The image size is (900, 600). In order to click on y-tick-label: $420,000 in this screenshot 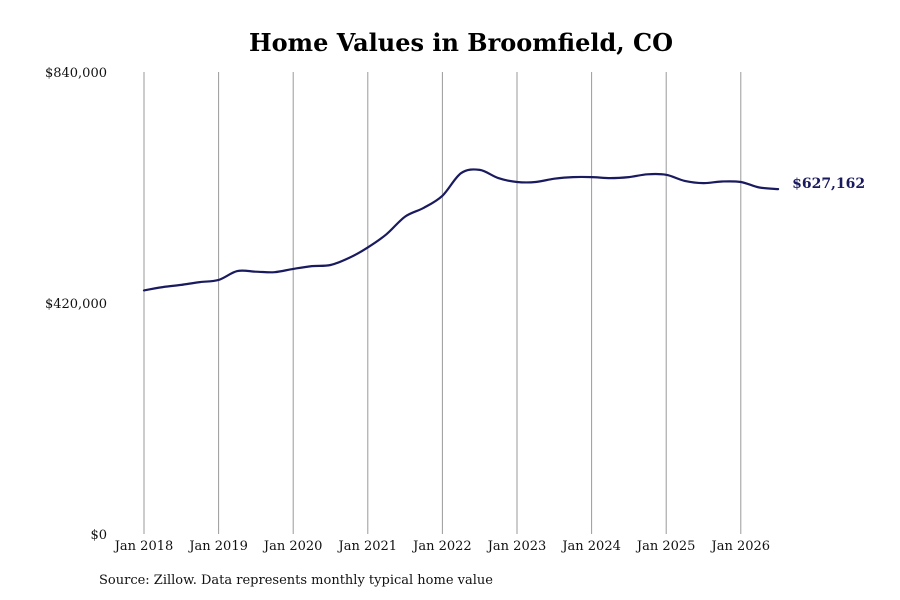, I will do `click(76, 304)`.